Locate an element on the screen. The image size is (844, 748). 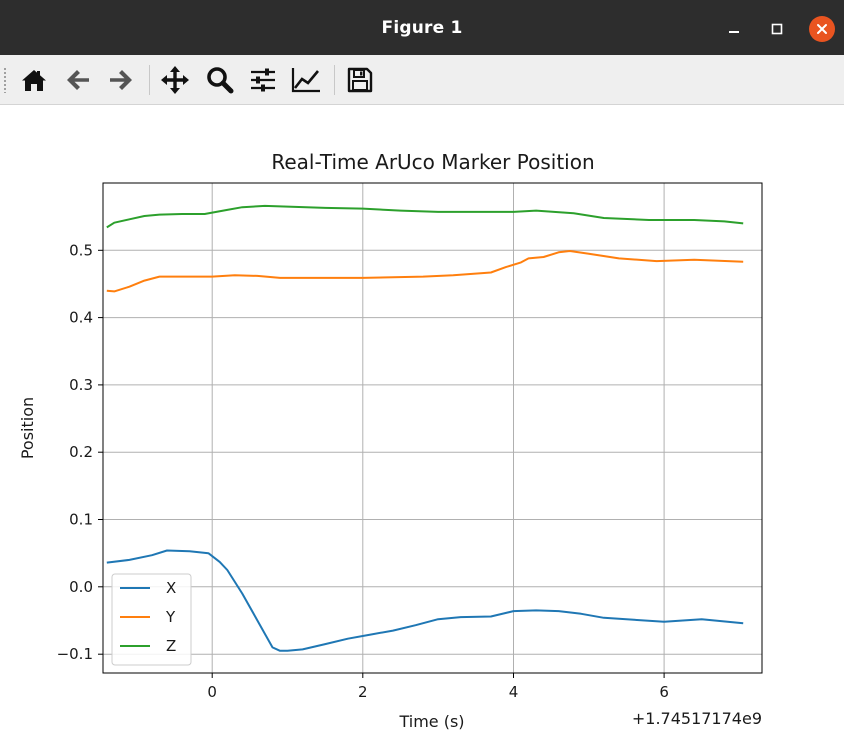
navigation-toolbar is located at coordinates (422, 80).